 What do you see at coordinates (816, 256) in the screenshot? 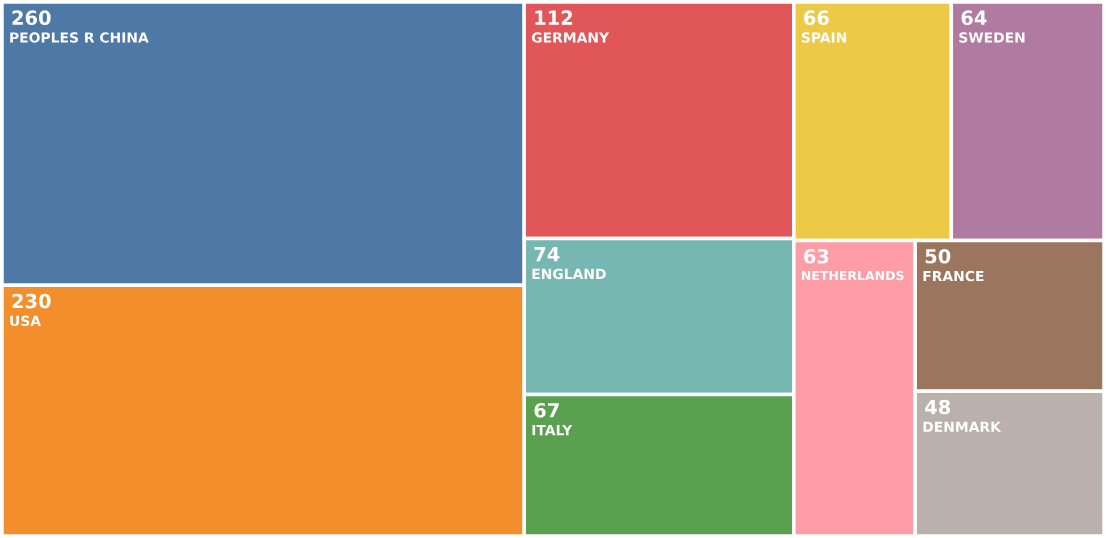
I see `data-label: 63` at bounding box center [816, 256].